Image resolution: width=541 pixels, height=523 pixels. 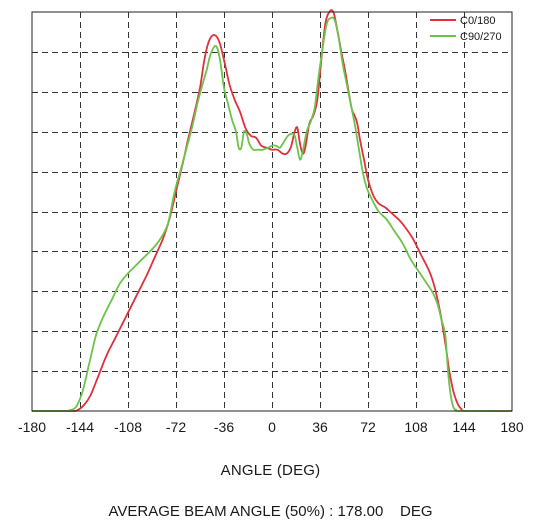 I want to click on x-tick-label: -180, so click(x=32, y=427).